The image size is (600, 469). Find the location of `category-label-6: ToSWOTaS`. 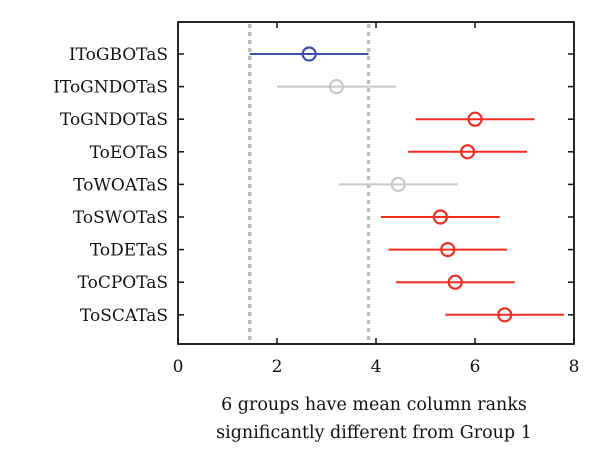

category-label-6: ToSWOTaS is located at coordinates (120, 218).